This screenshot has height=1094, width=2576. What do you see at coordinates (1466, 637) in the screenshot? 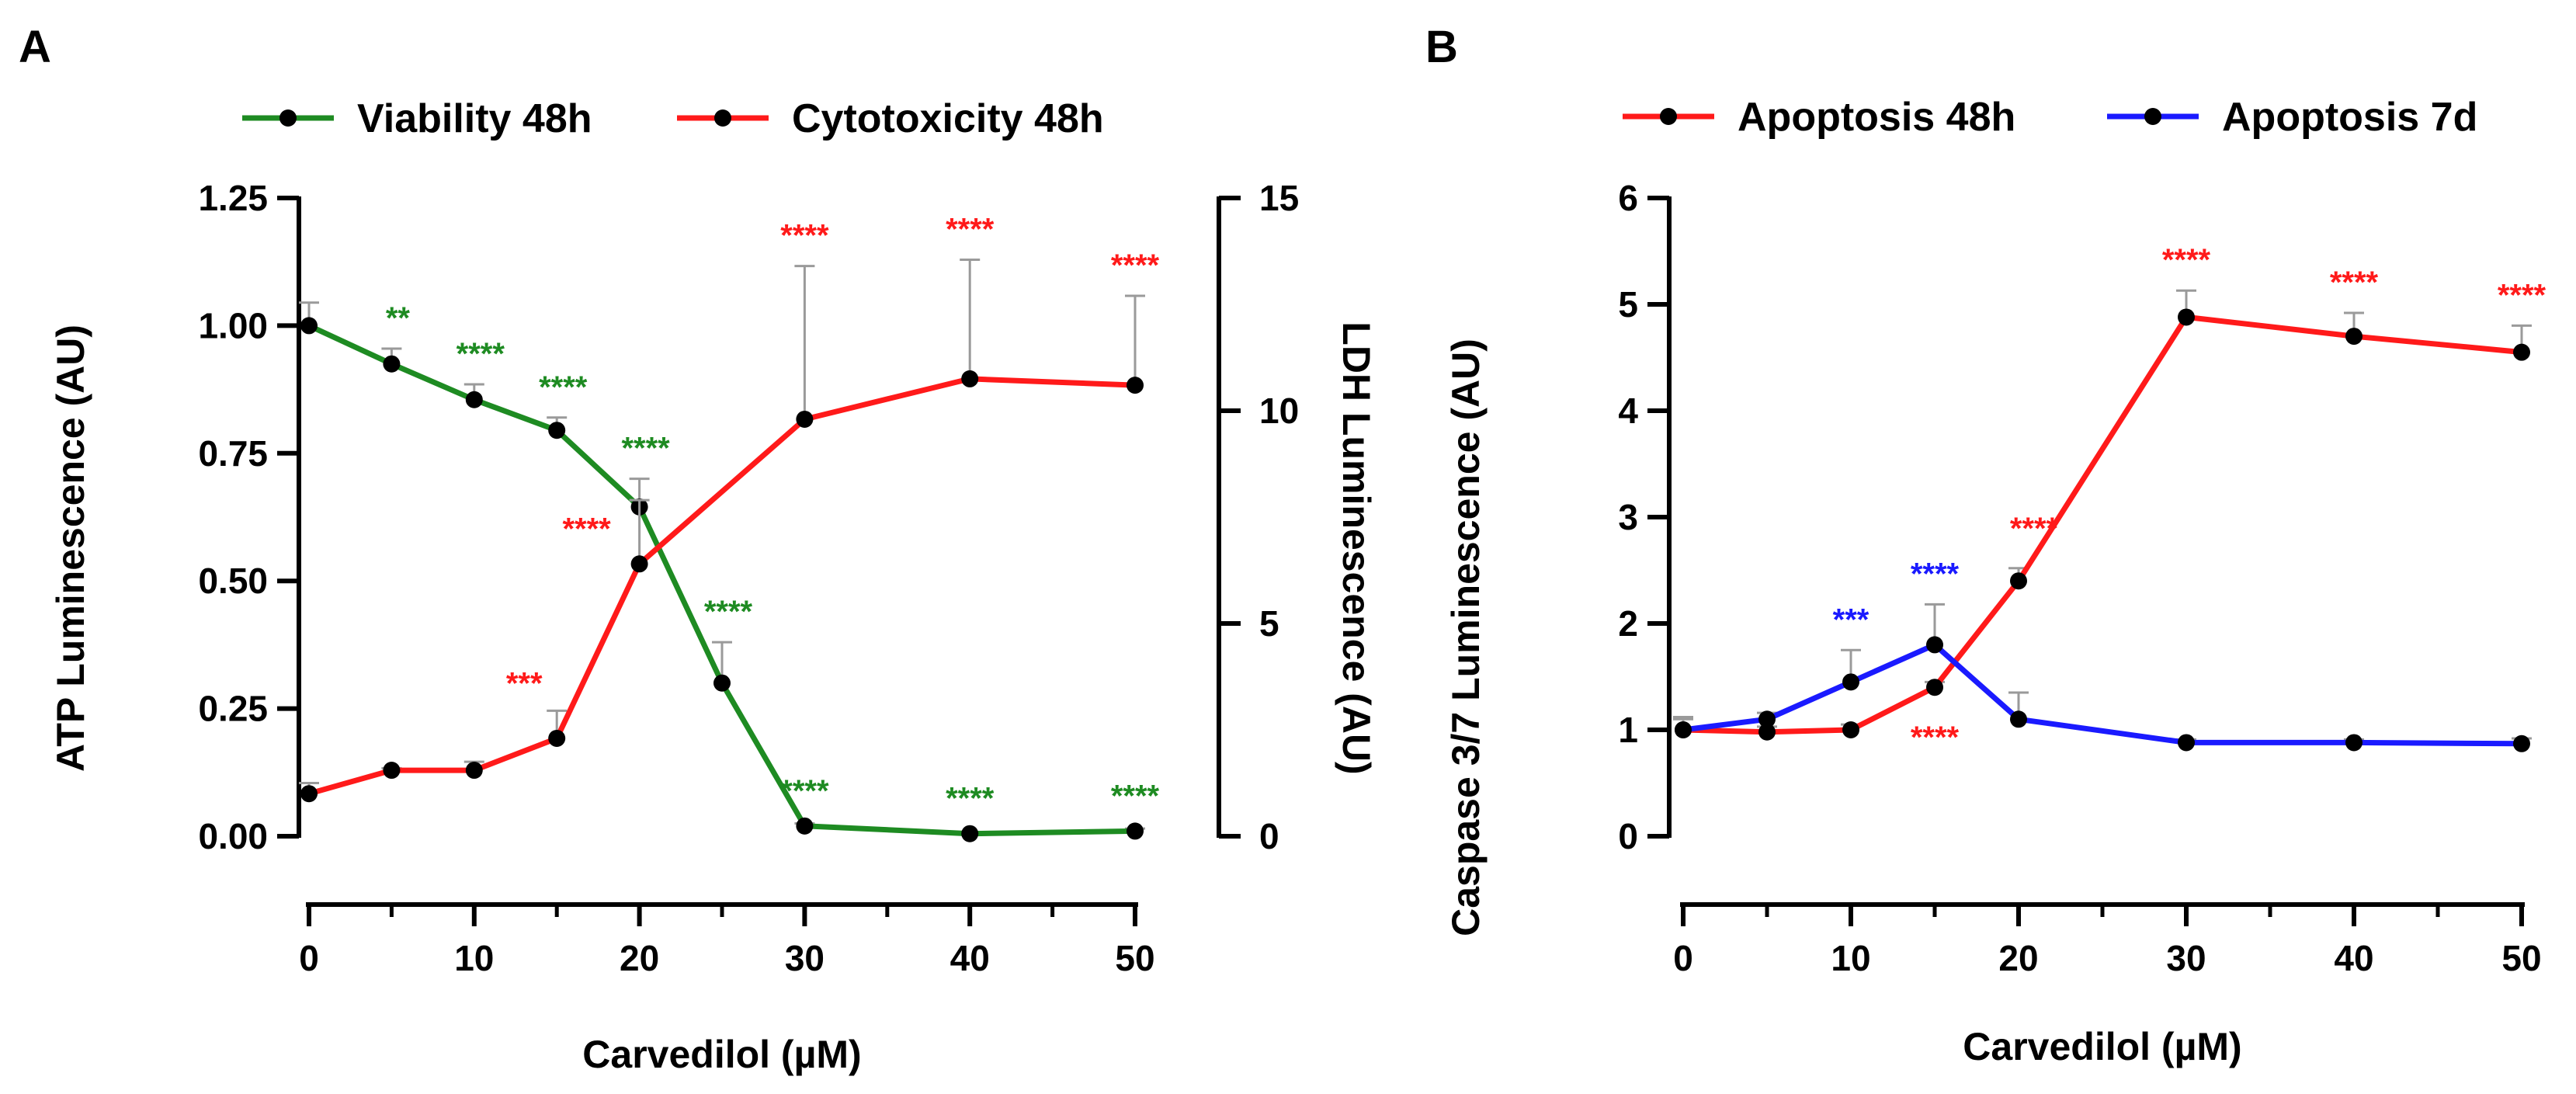
I see `y-axis-title: Caspase 3/7 Luminescence (AU)` at bounding box center [1466, 637].